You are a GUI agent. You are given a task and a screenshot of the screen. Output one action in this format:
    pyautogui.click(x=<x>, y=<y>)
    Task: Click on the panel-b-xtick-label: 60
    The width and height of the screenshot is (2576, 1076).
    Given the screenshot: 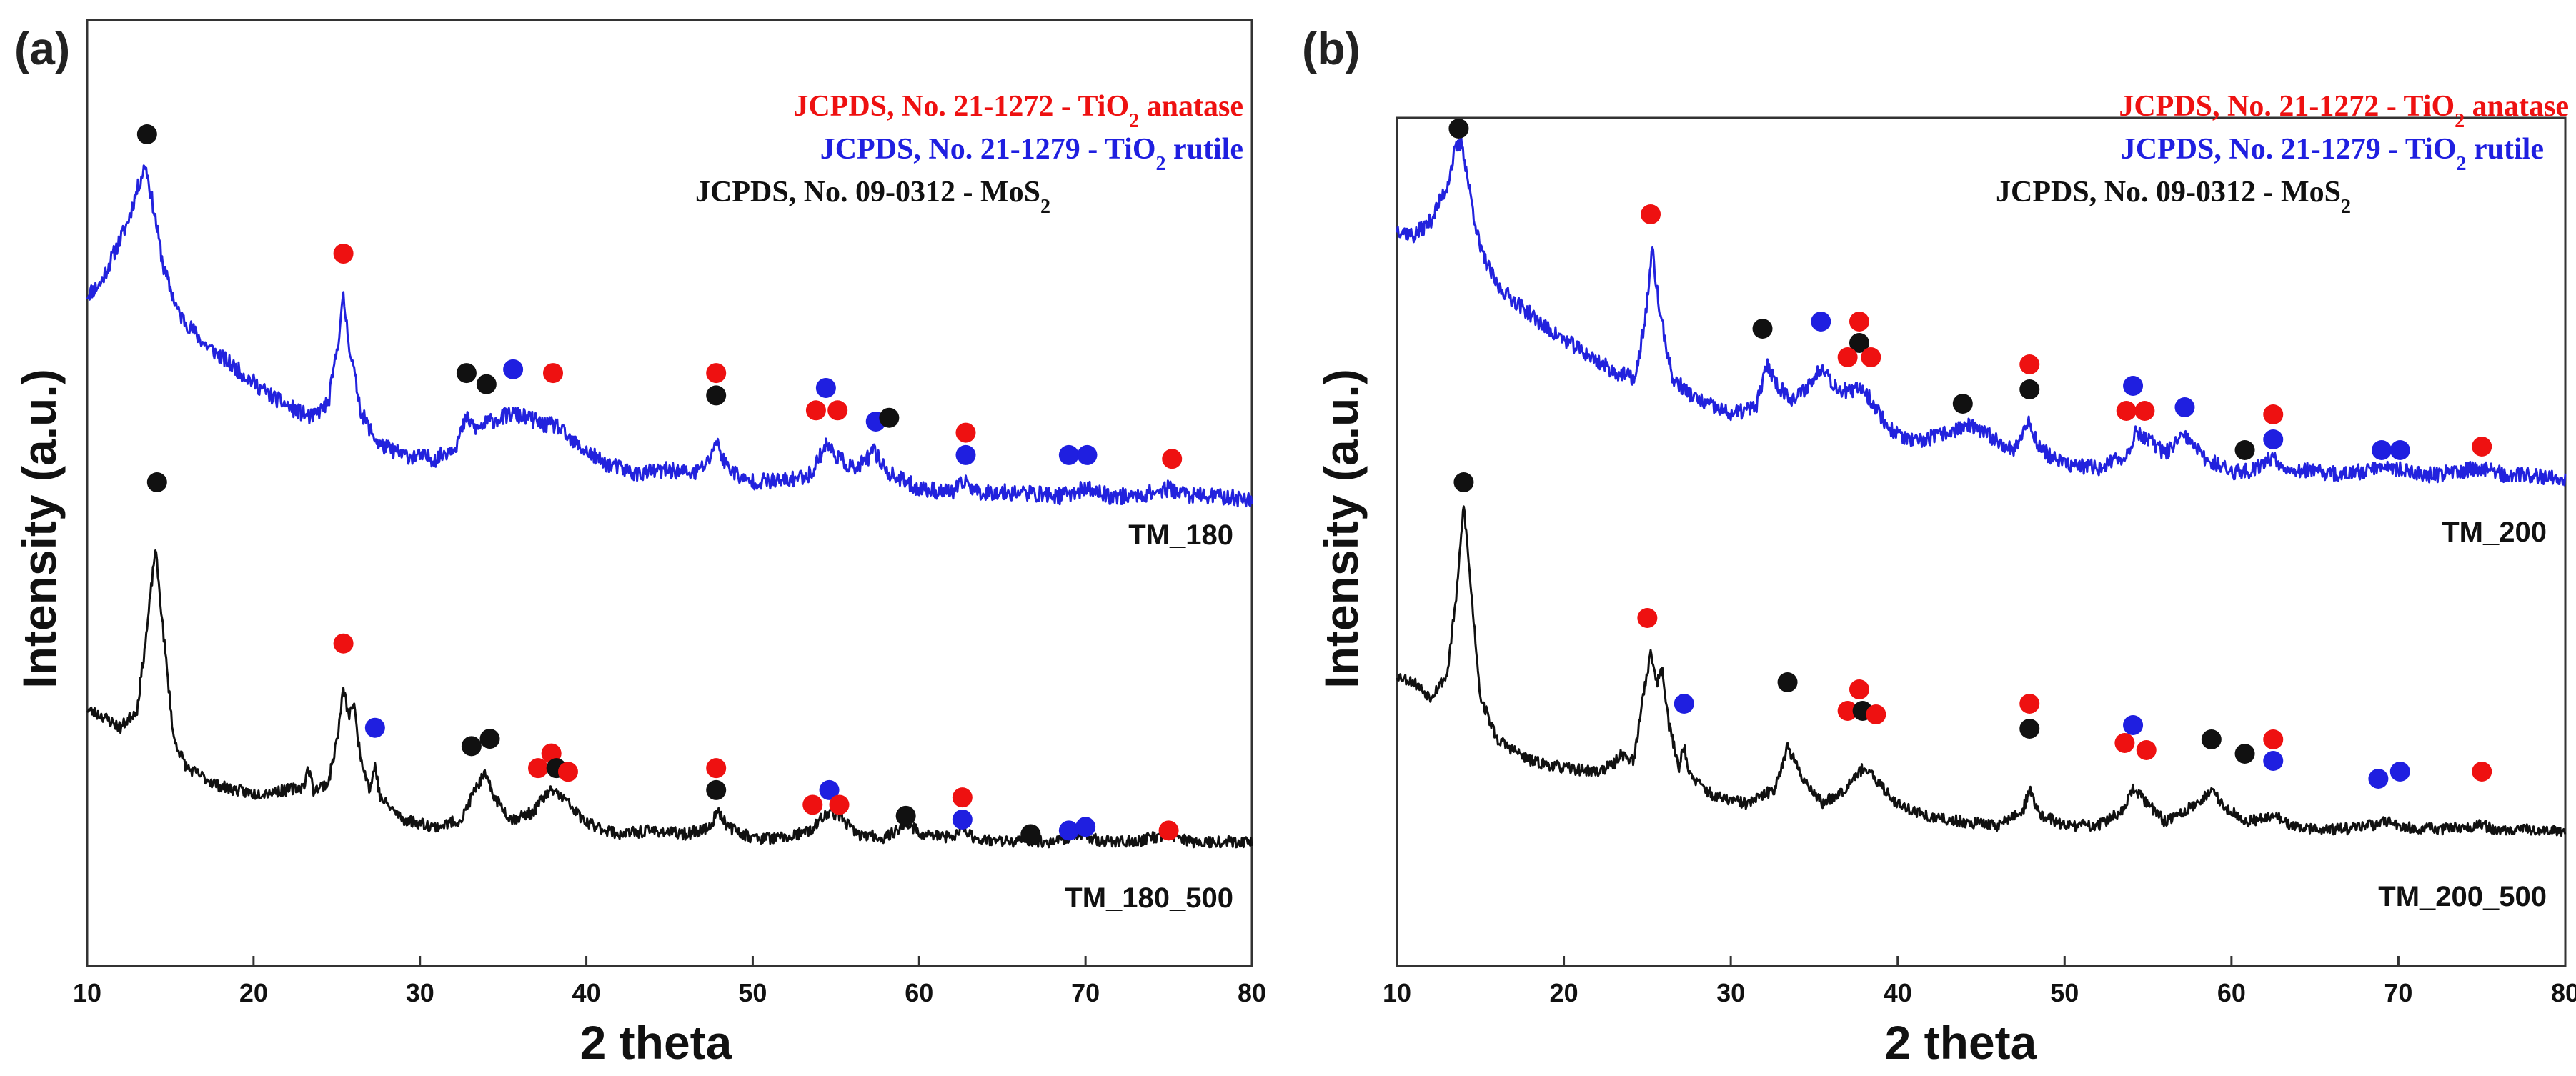 What is the action you would take?
    pyautogui.click(x=2231, y=993)
    